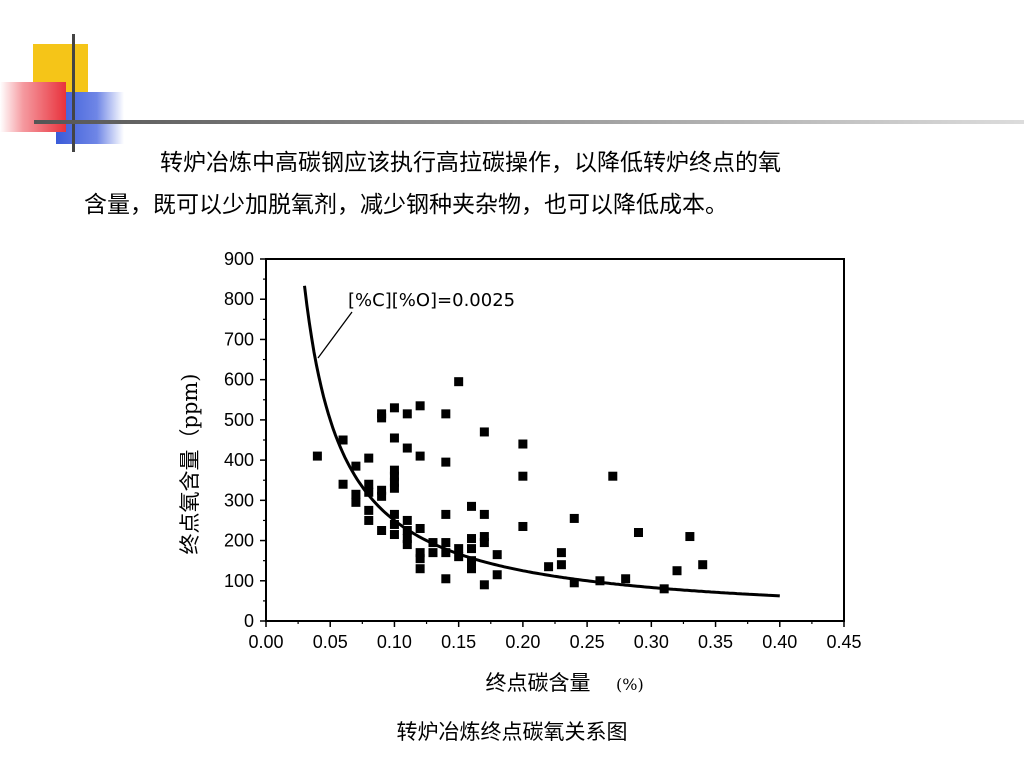 This screenshot has width=1024, height=768. I want to click on y-tick-label: 900, so click(239, 259).